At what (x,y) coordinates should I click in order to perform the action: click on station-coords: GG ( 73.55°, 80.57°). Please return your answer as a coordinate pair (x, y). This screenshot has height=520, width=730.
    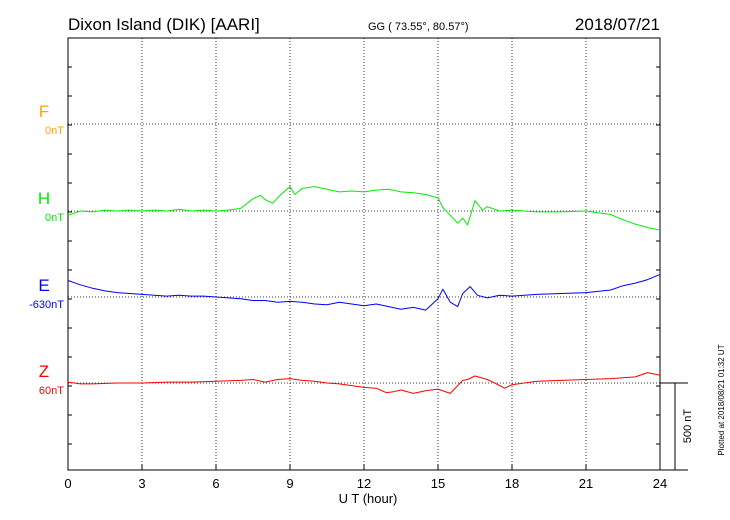
    Looking at the image, I should click on (418, 27).